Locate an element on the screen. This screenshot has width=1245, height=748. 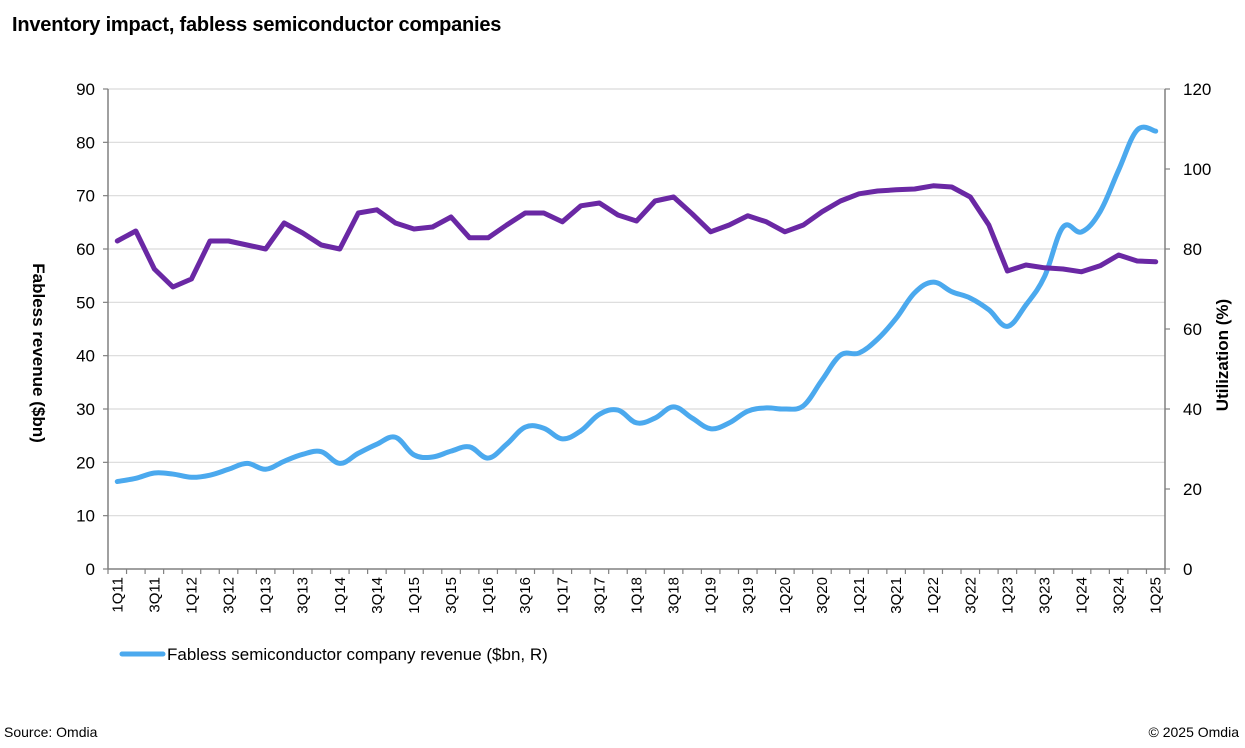
x-tick-label: 3Q11 is located at coordinates (154, 595).